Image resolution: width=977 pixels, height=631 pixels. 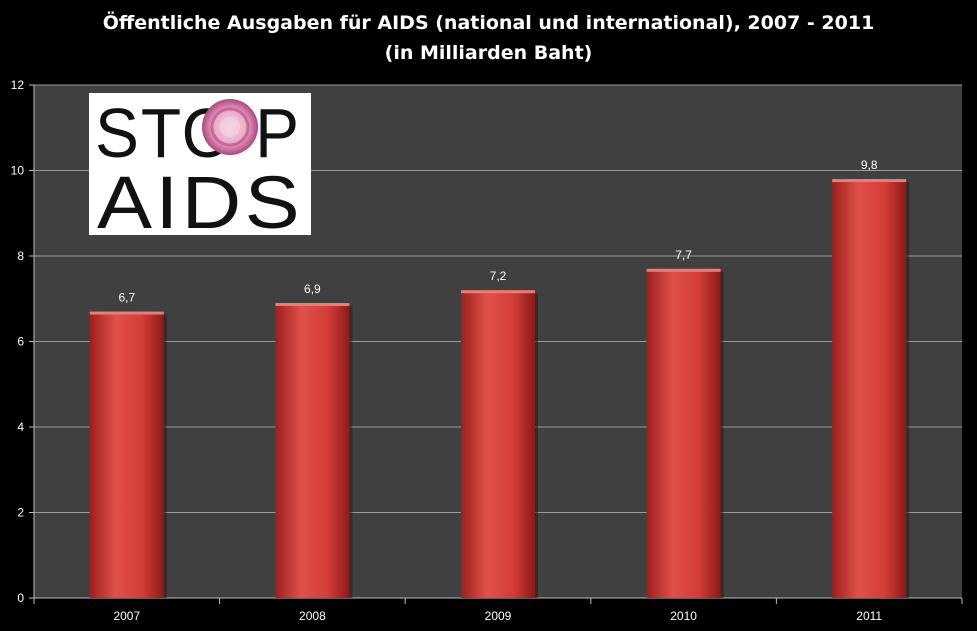 What do you see at coordinates (198, 133) in the screenshot?
I see `svg-text: STO P` at bounding box center [198, 133].